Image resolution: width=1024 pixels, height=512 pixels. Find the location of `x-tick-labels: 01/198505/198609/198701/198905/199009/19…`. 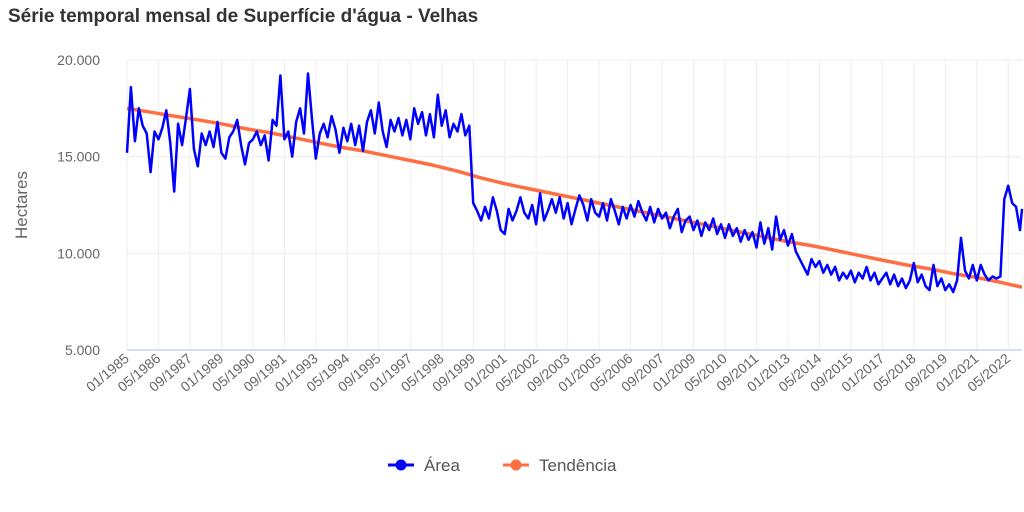

x-tick-labels: 01/198505/198609/198701/198905/199009/19… is located at coordinates (548, 372).